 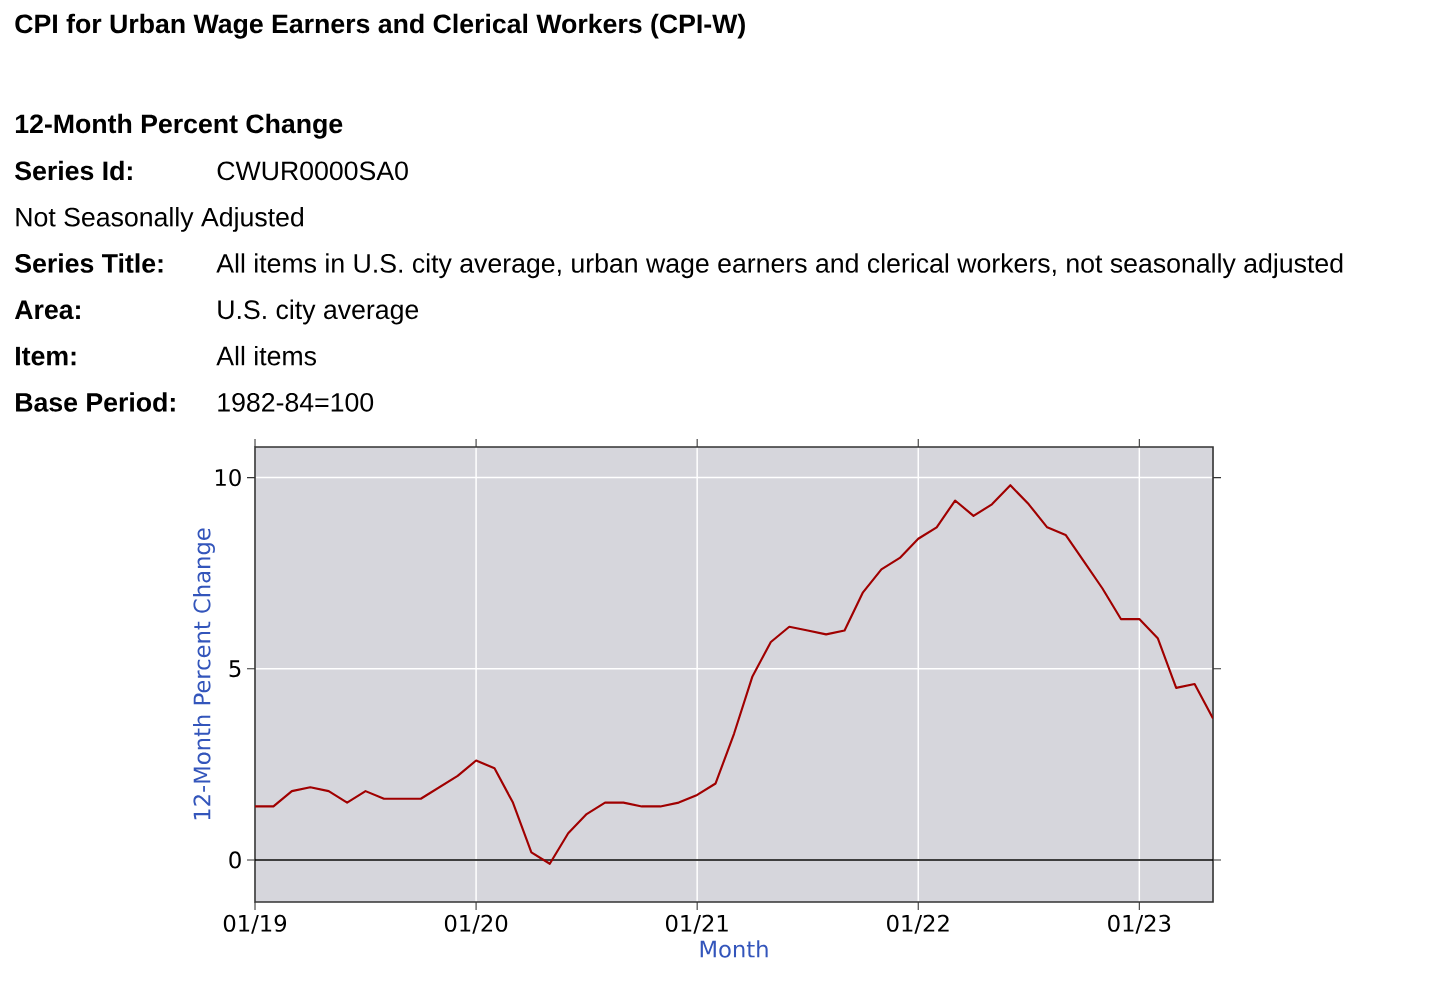 I want to click on x-tick-label: 01/20, so click(x=476, y=924).